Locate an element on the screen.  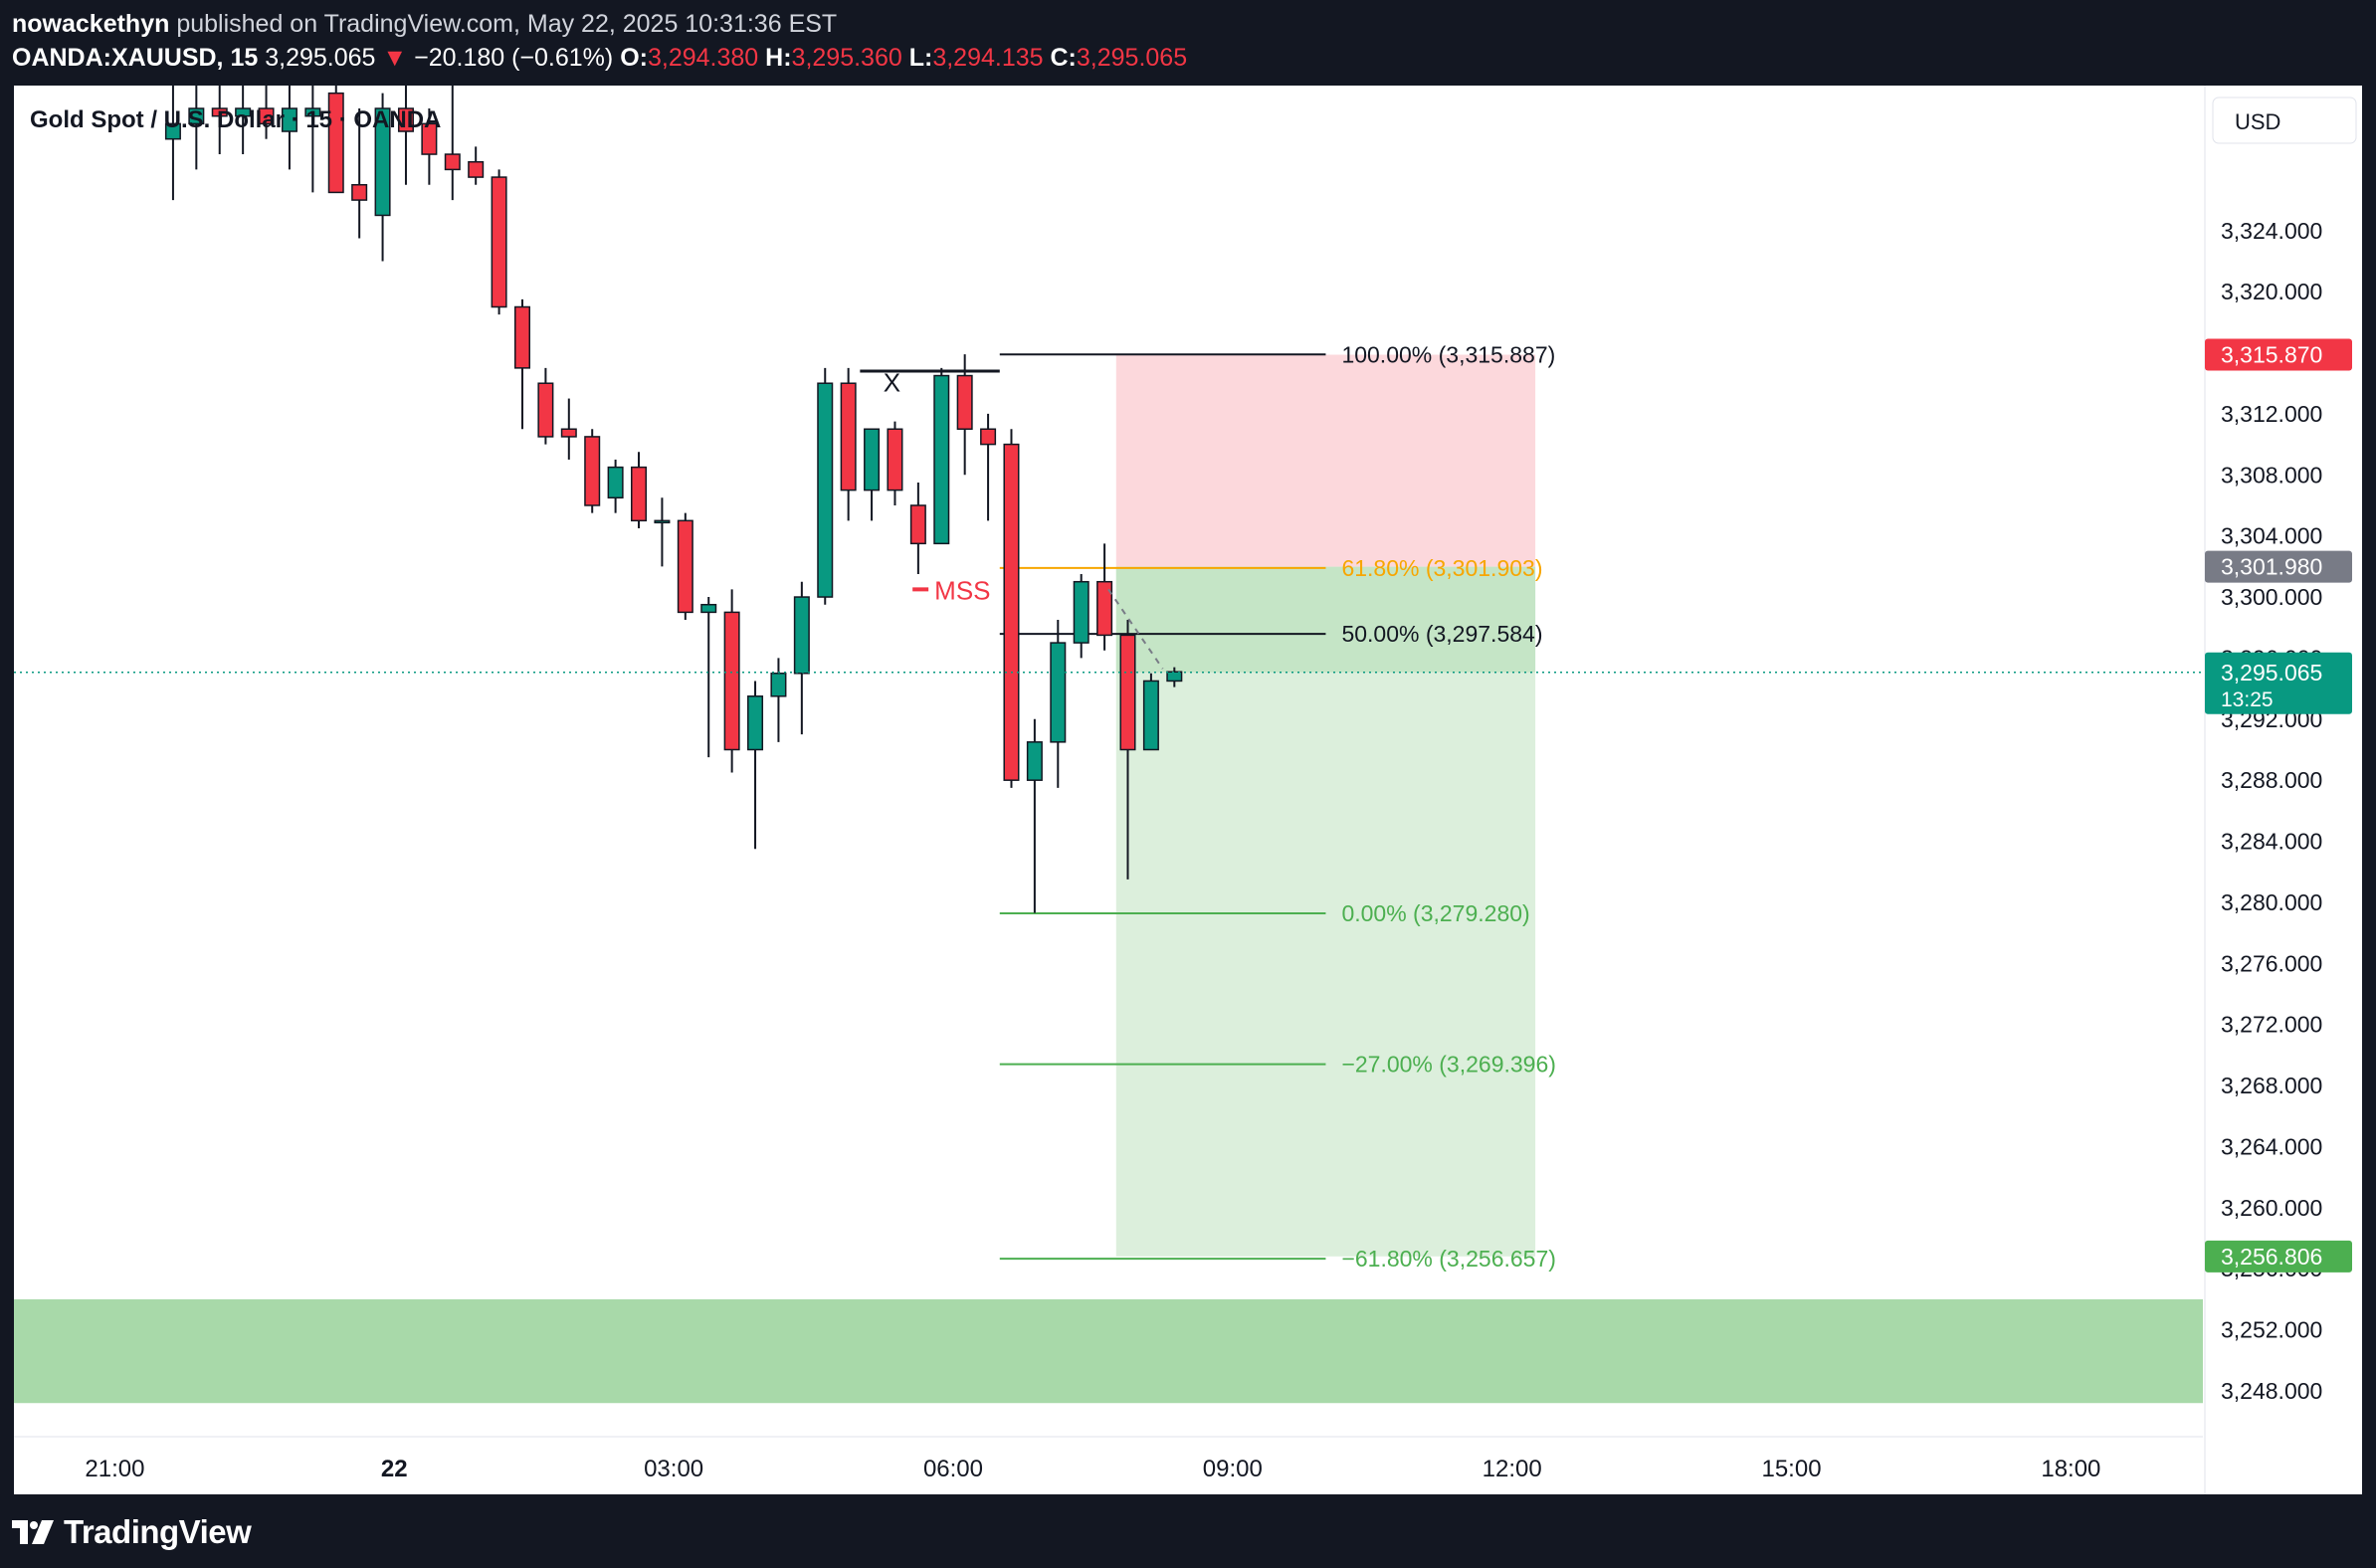
price-tag-target: 3,256.806 is located at coordinates (2278, 1256).